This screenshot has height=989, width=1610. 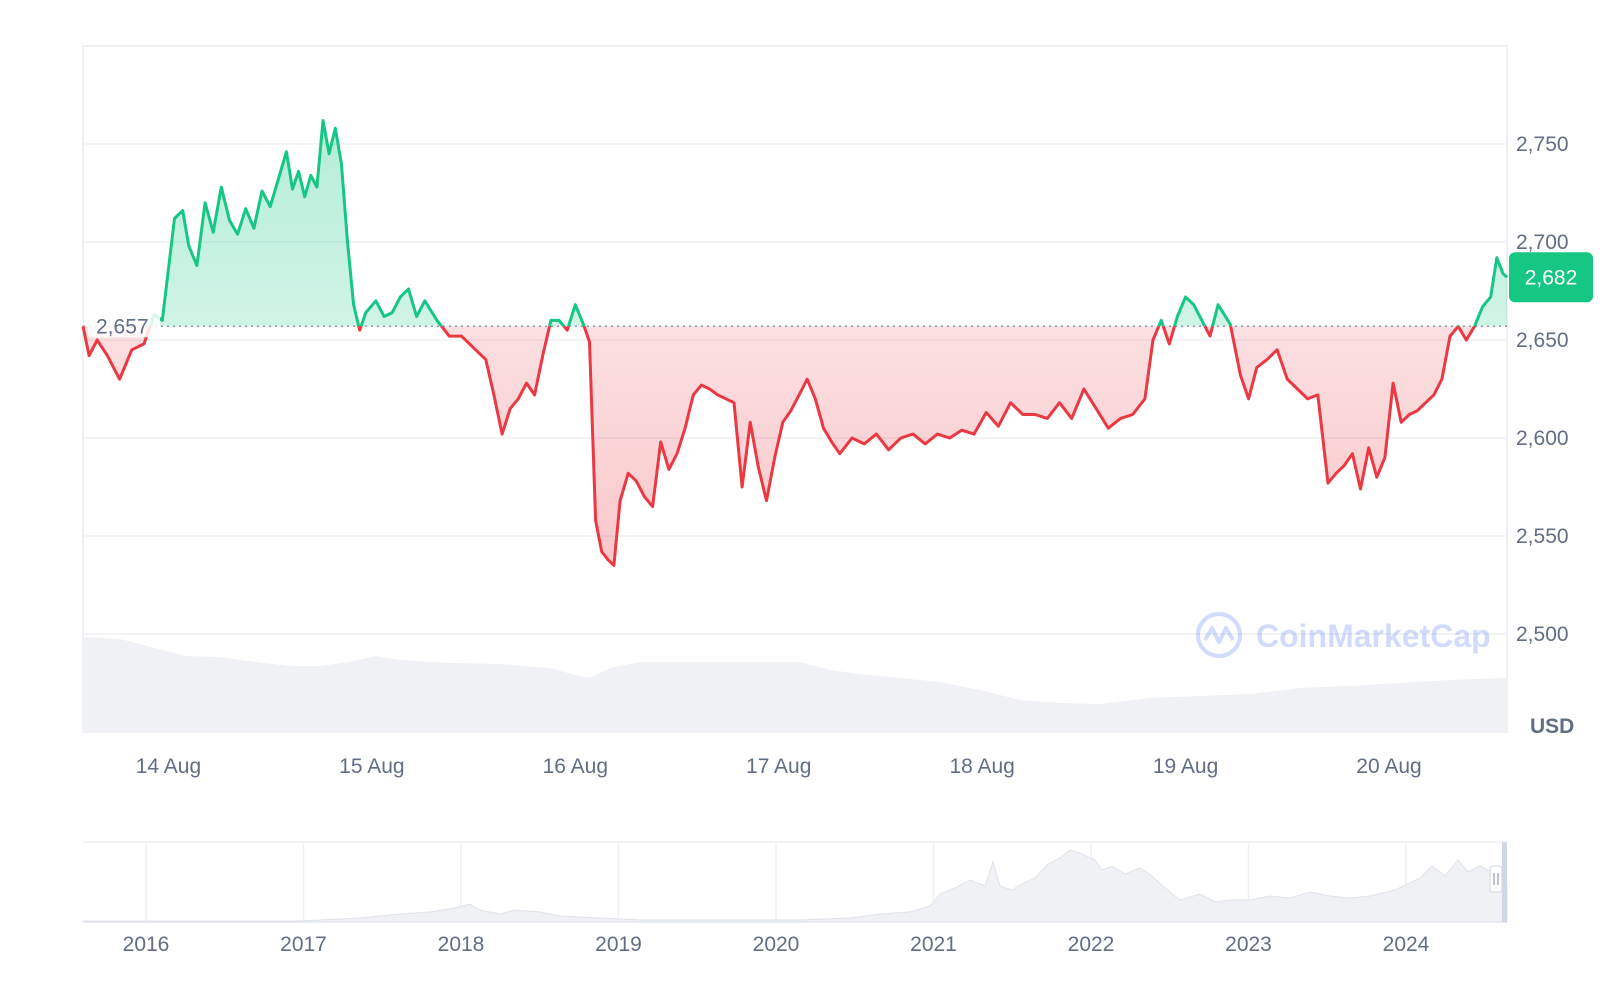 What do you see at coordinates (146, 944) in the screenshot?
I see `overview-year-label: 2016` at bounding box center [146, 944].